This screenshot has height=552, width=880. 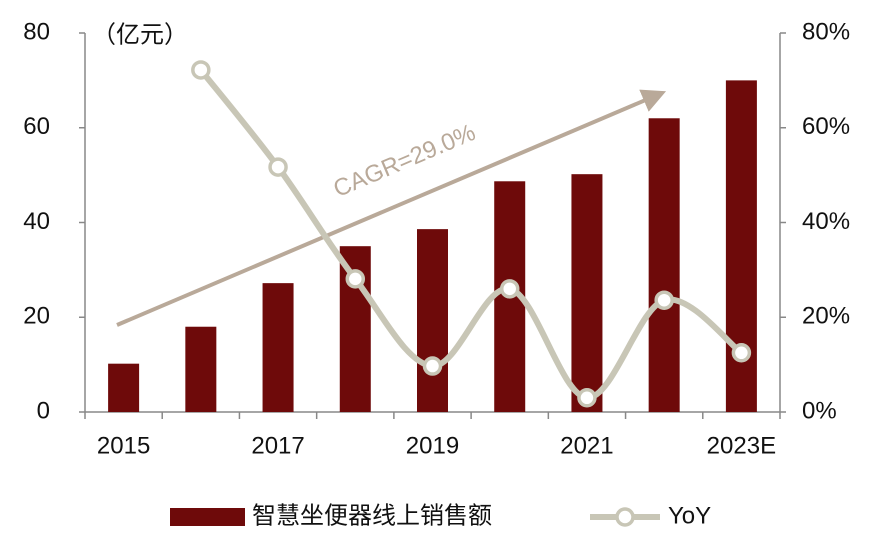 I want to click on y2-tick-label: 20%, so click(x=826, y=316).